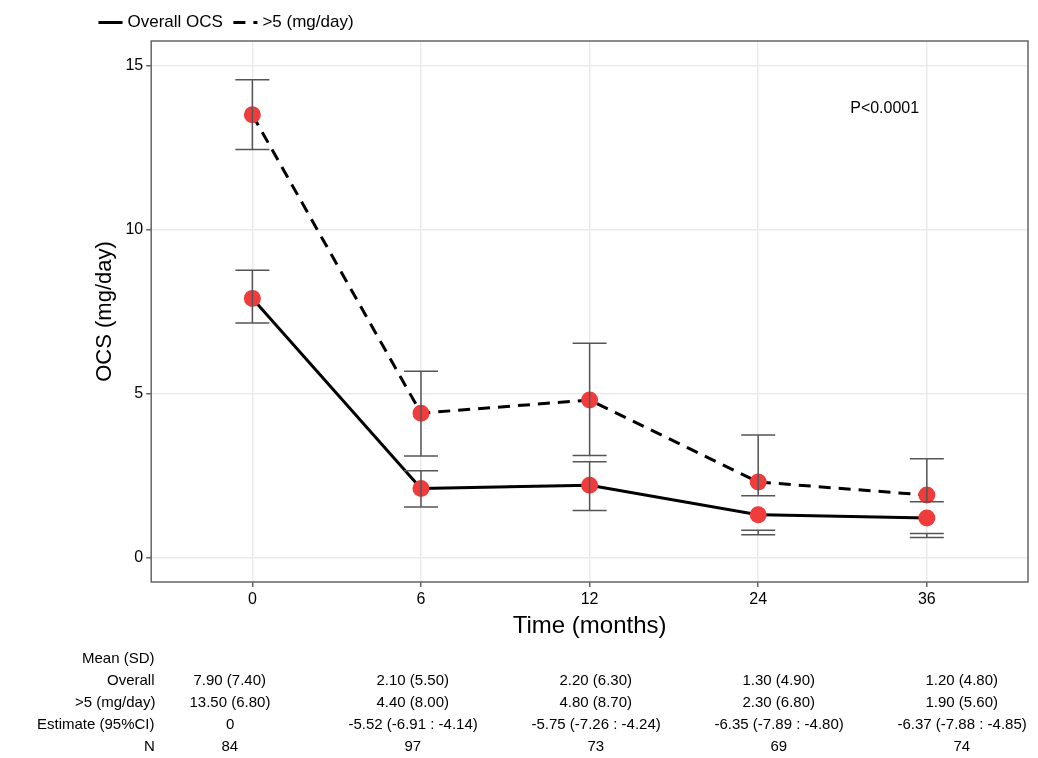 The height and width of the screenshot is (758, 1038). Describe the element at coordinates (779, 680) in the screenshot. I see `data-label: 1.30 (4.90)` at that location.